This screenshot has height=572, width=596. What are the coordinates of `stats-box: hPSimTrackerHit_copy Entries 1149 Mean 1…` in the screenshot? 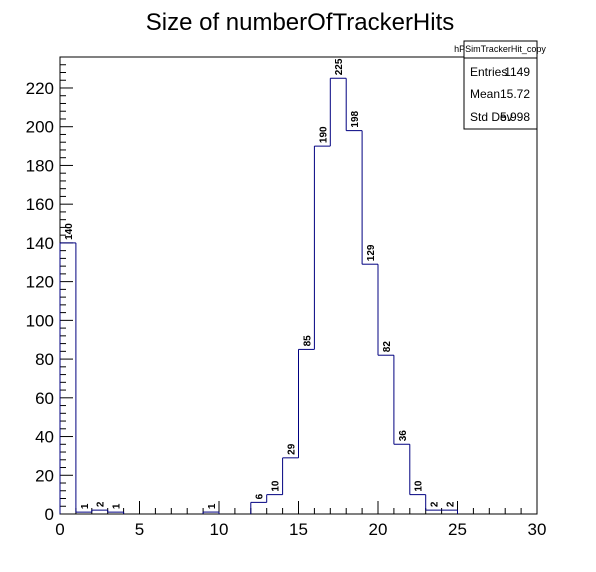 It's located at (500, 85).